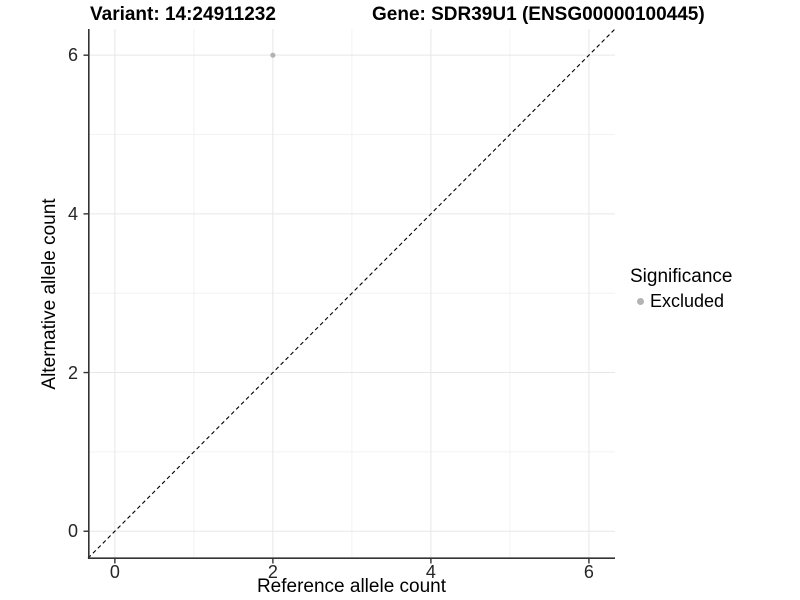  I want to click on legend-title: Significance, so click(681, 276).